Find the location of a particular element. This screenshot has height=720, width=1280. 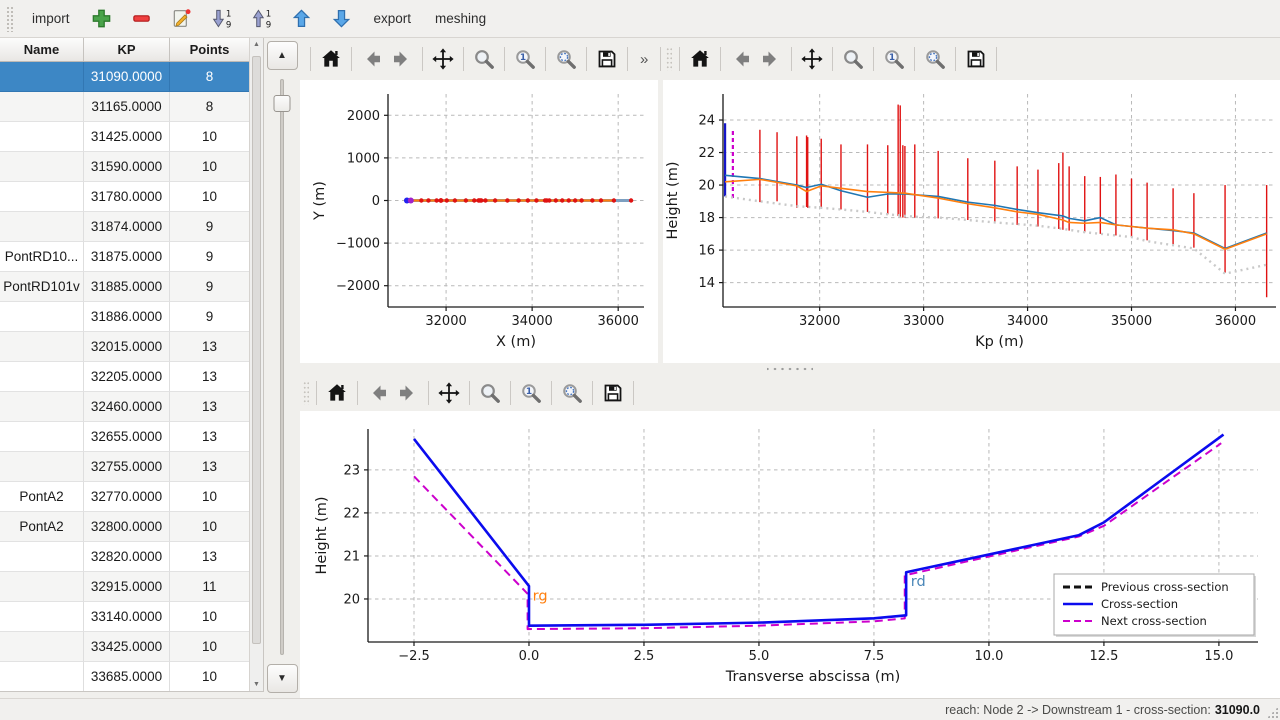

kp-cell: 32655.0000 is located at coordinates (127, 437).